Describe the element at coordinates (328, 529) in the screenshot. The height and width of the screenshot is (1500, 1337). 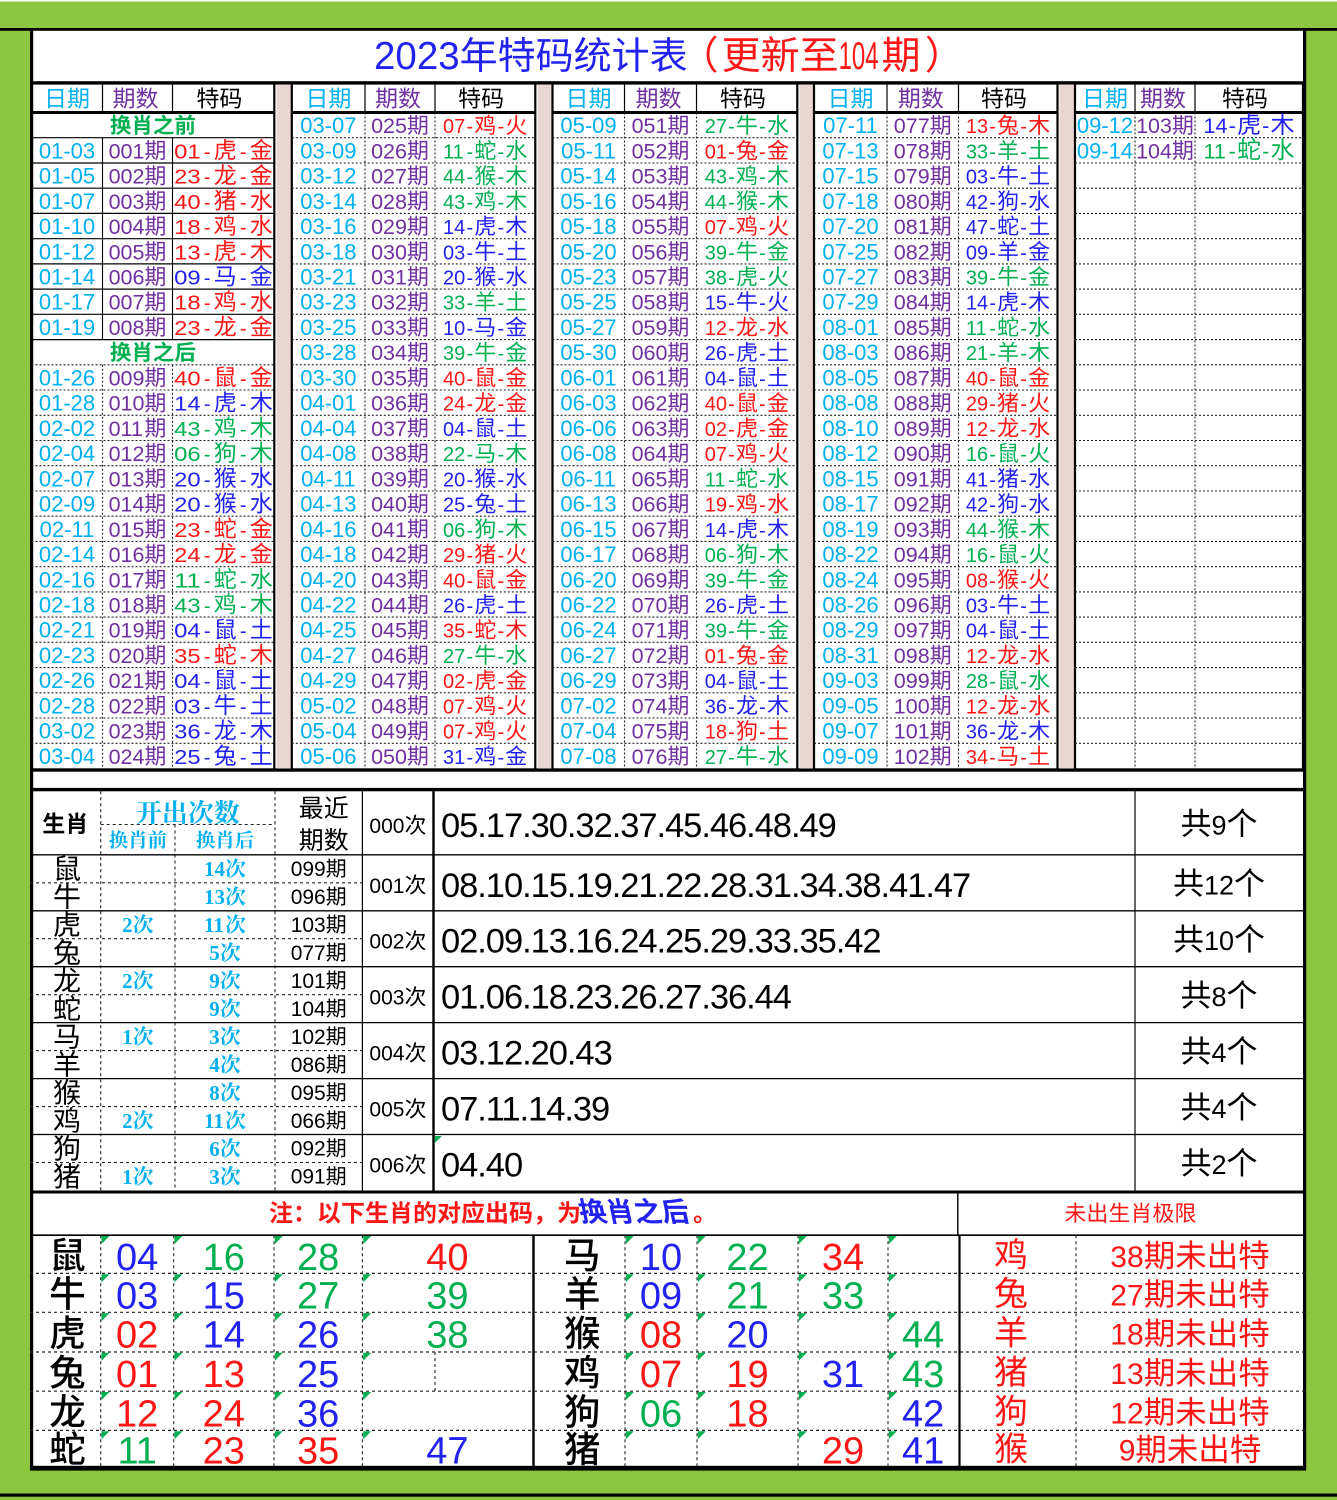
I see `svg-text: 04-16` at that location.